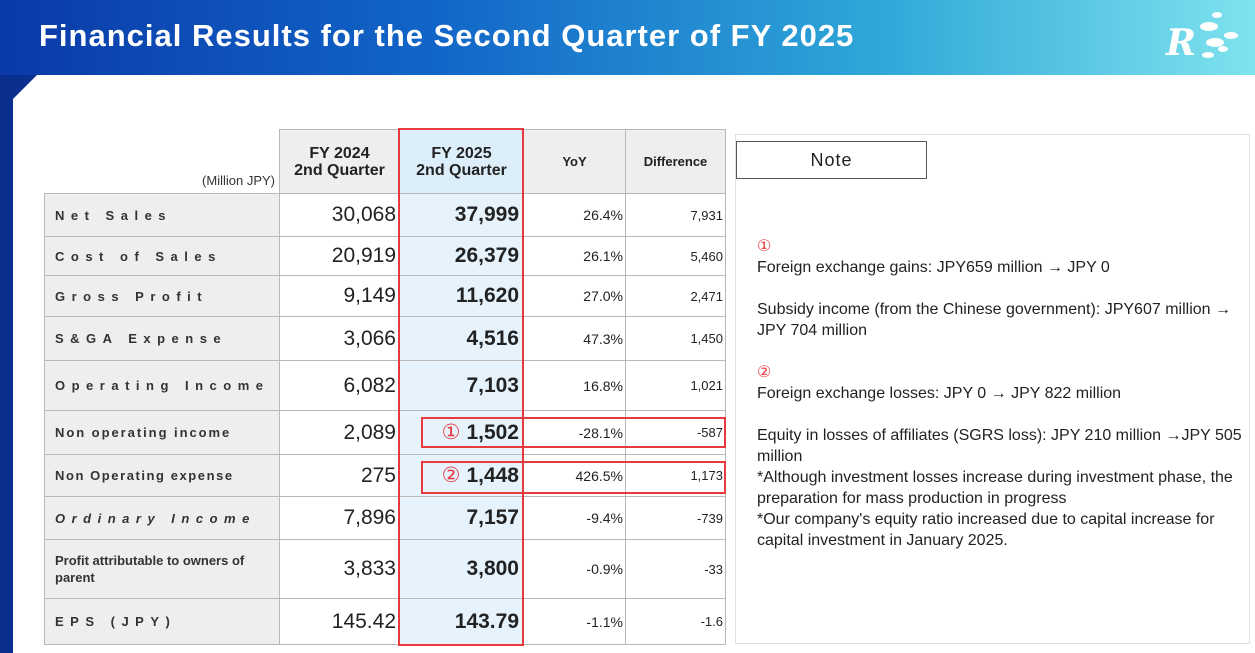  Describe the element at coordinates (675, 475) in the screenshot. I see `difference-value: 1,173` at that location.